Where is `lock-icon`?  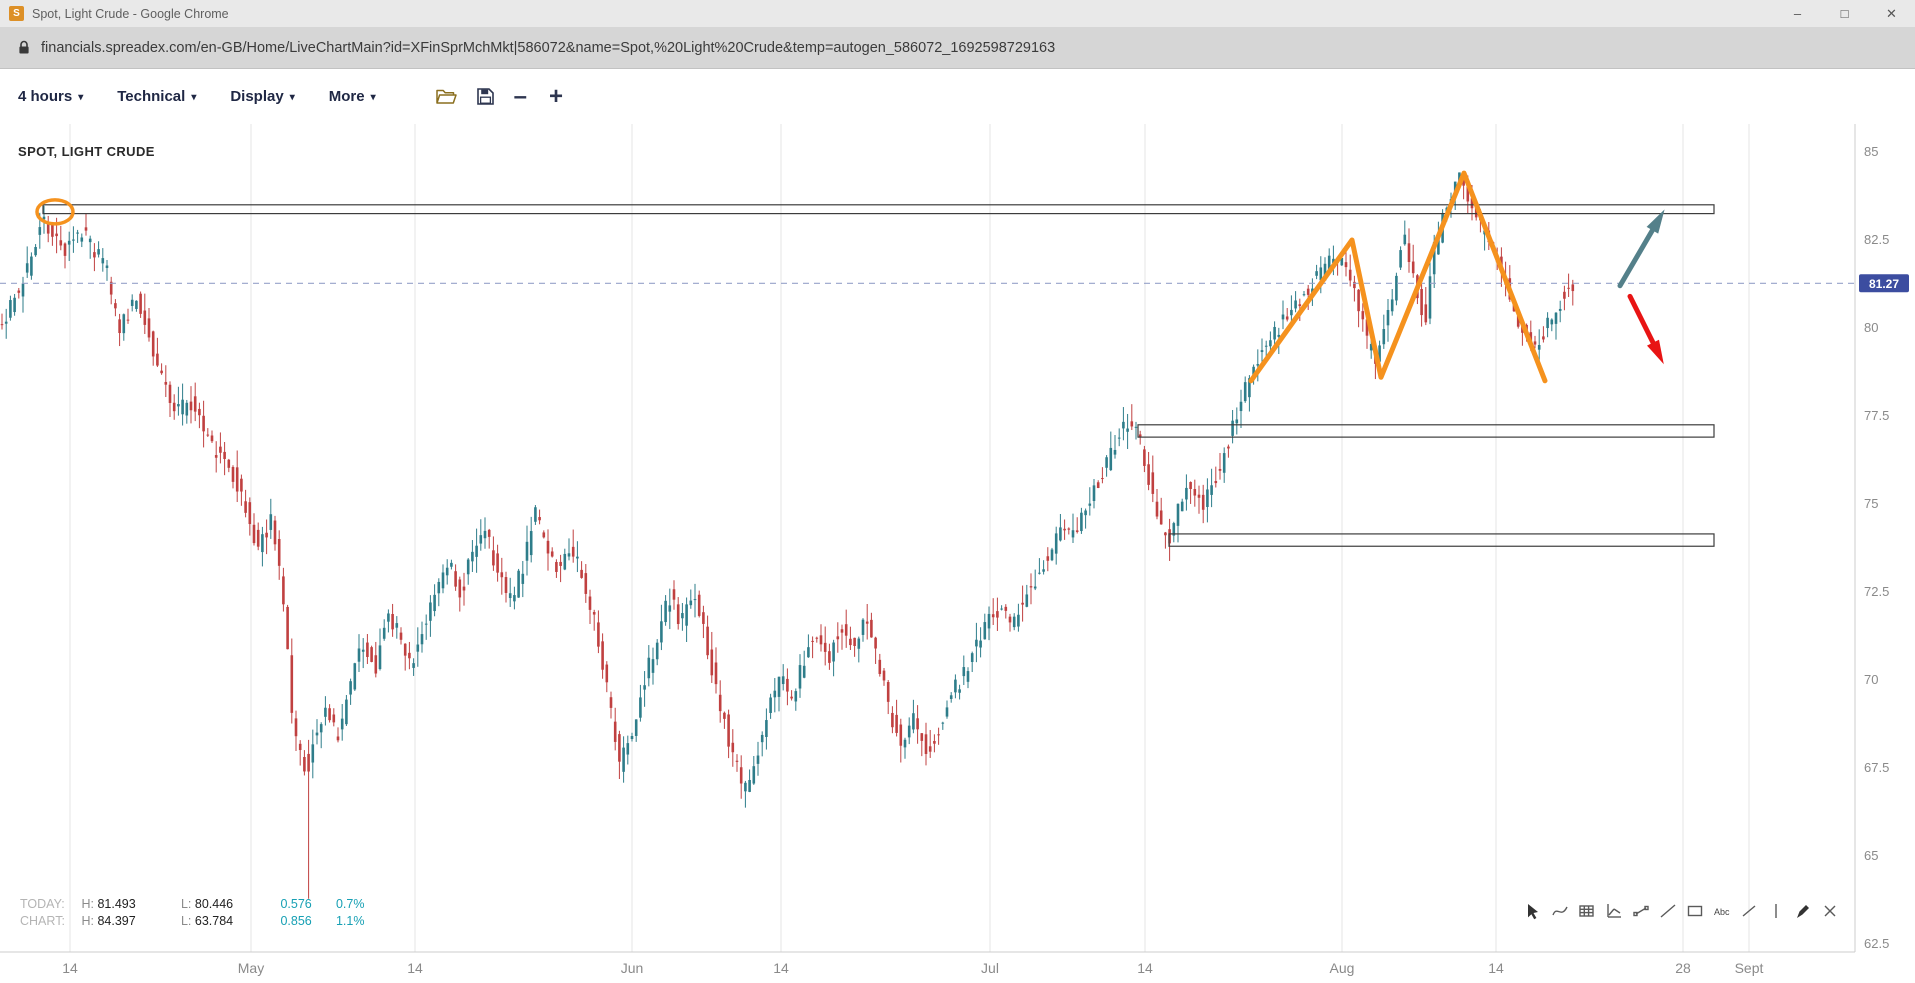
lock-icon is located at coordinates (24, 47).